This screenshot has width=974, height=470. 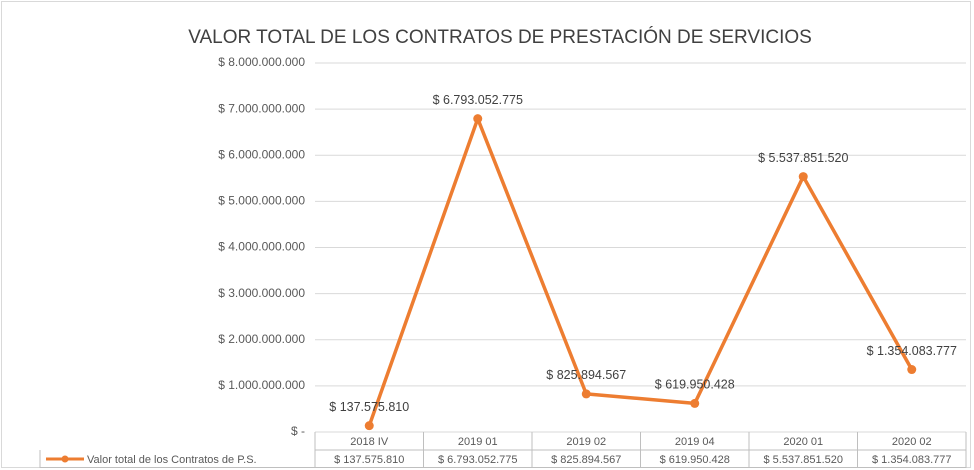 I want to click on table-value: $ 6.793.052.775, so click(x=478, y=460).